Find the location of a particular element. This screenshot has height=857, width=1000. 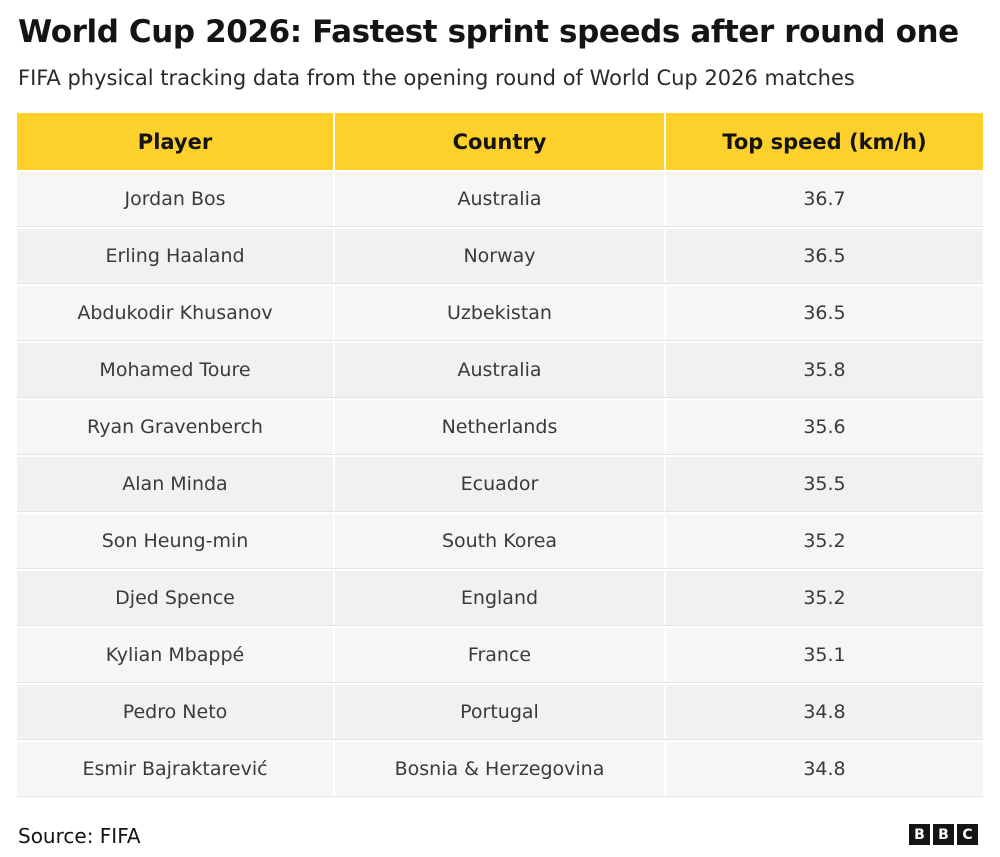

table-row: Ryan Gravenberch Netherlands 35.6 is located at coordinates (500, 426).